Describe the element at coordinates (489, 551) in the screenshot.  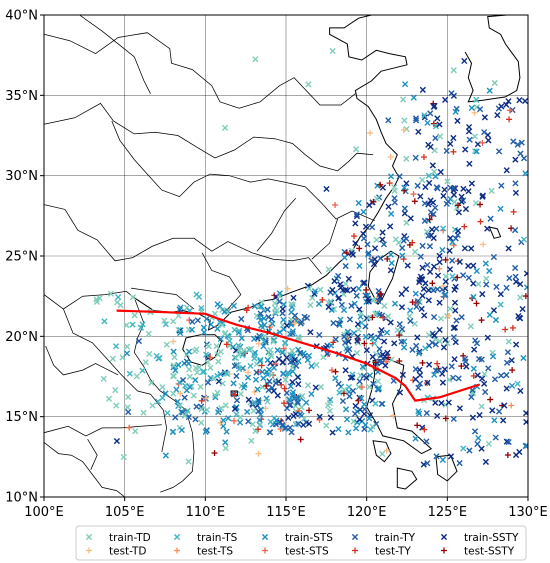
I see `legend-label: test-SSTY` at that location.